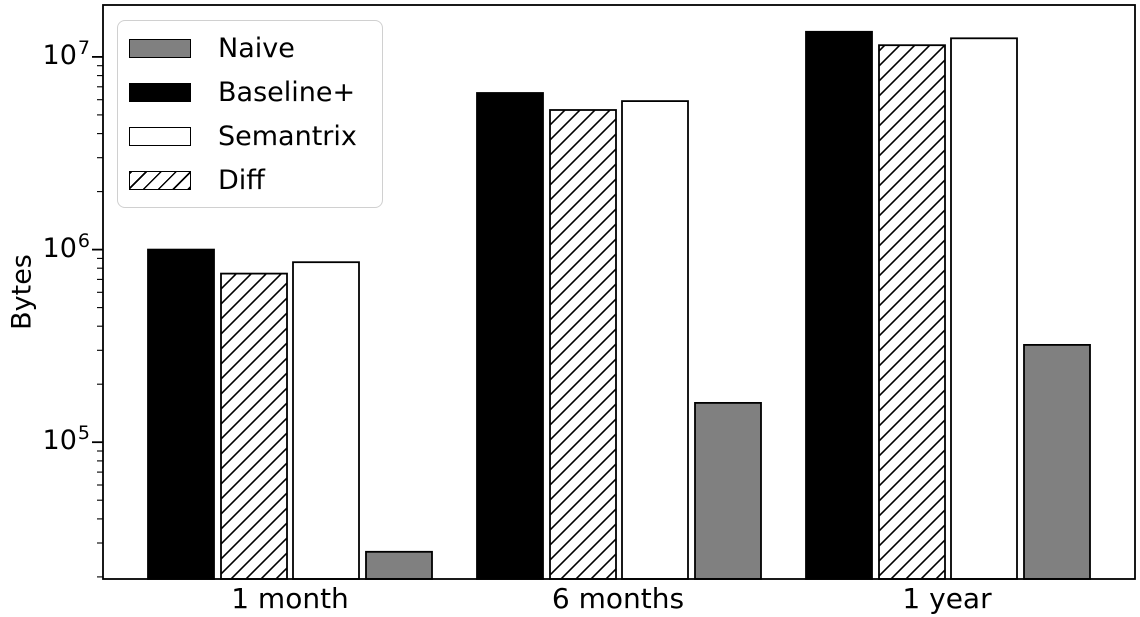  What do you see at coordinates (287, 136) in the screenshot?
I see `legend-label-semantrix: Semantrix` at bounding box center [287, 136].